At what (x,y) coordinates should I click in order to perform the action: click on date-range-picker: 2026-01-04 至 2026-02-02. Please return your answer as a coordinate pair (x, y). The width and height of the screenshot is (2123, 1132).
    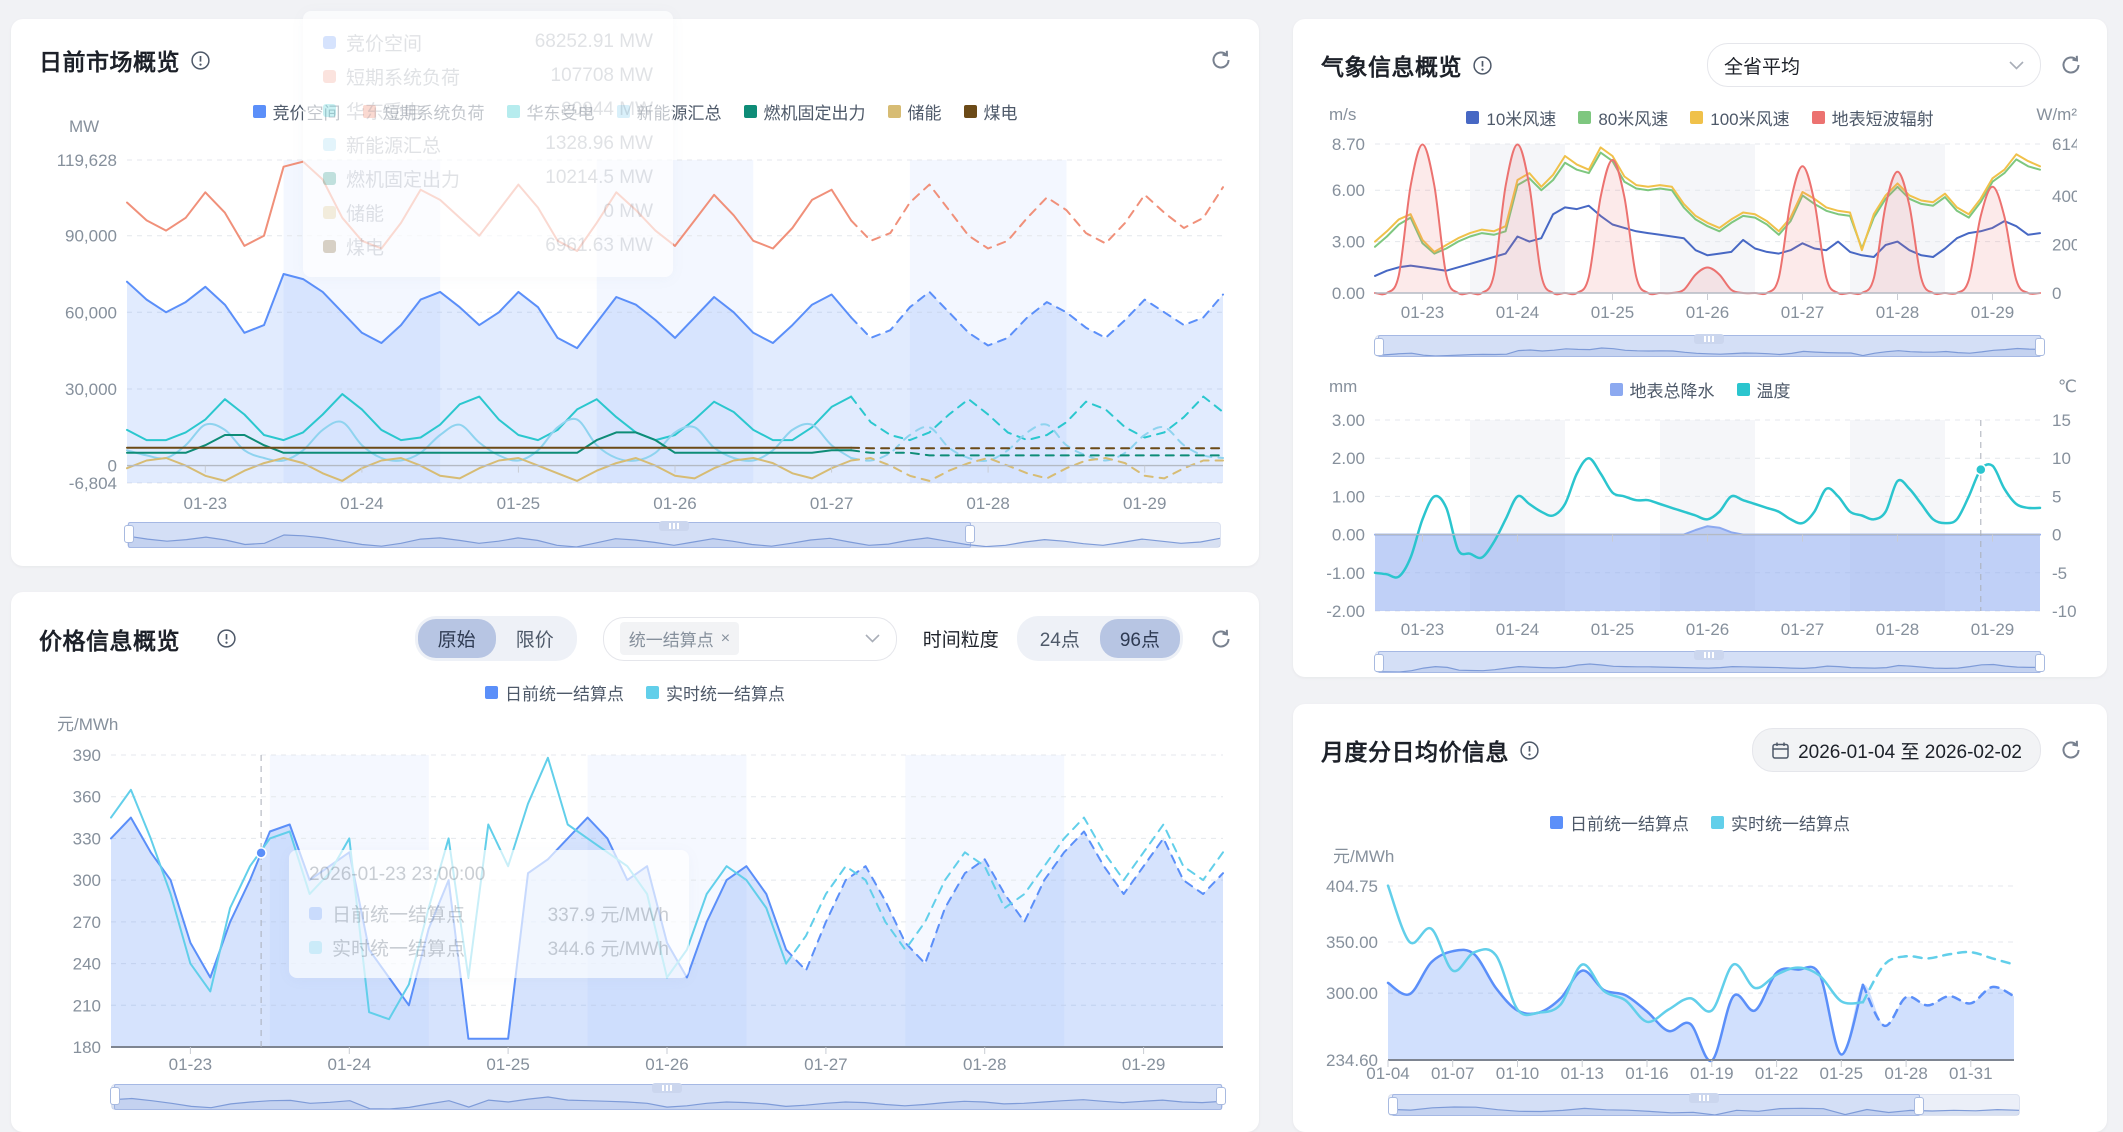
    Looking at the image, I should click on (1896, 750).